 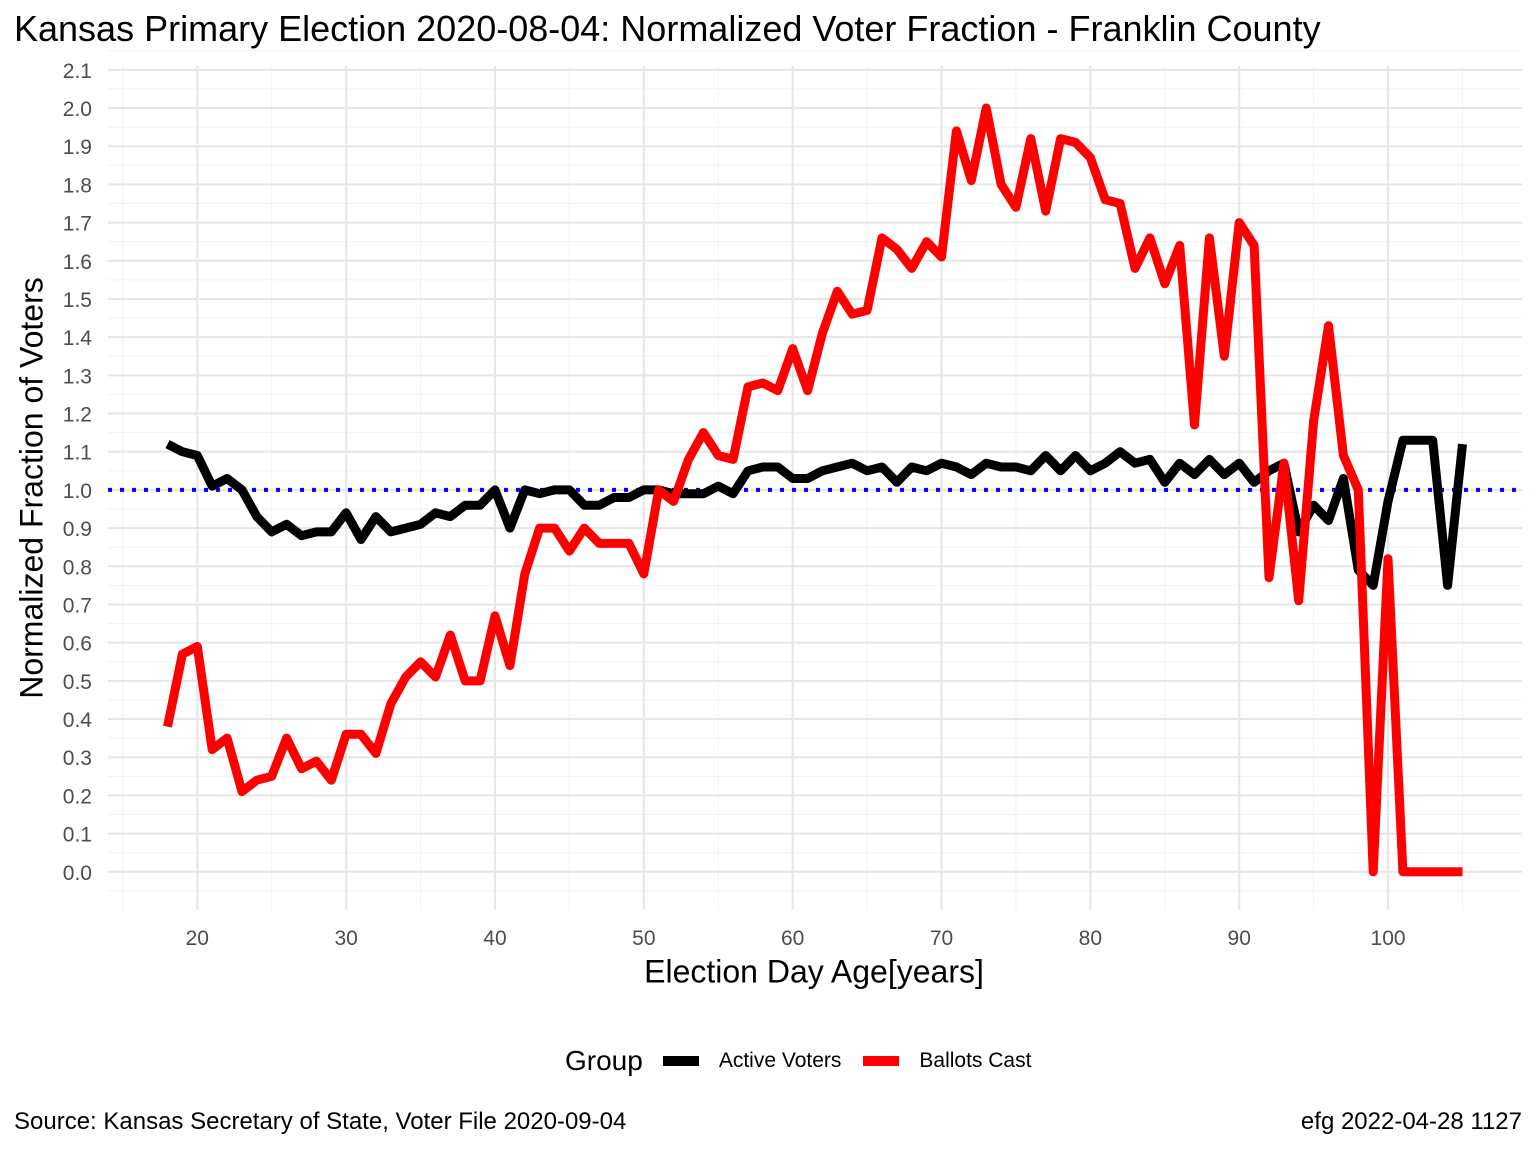 I want to click on y-tick-label: 0.0, so click(x=77, y=873).